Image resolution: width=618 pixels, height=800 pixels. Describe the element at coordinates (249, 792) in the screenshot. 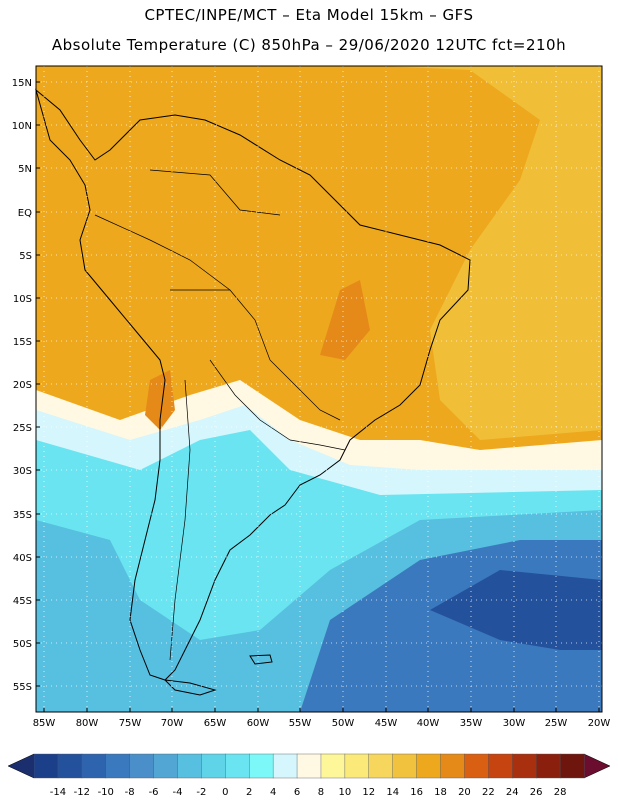

I see `colorbar-tick-label: 2` at that location.